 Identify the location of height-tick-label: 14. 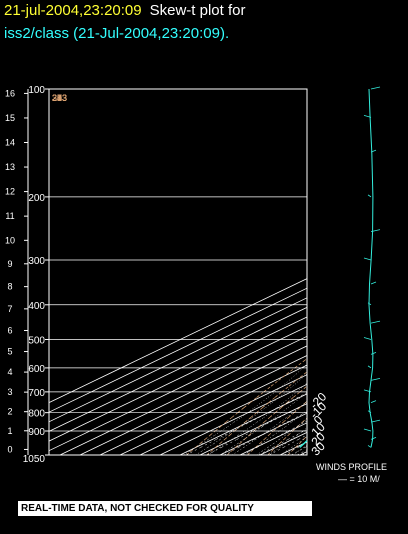
(10, 143).